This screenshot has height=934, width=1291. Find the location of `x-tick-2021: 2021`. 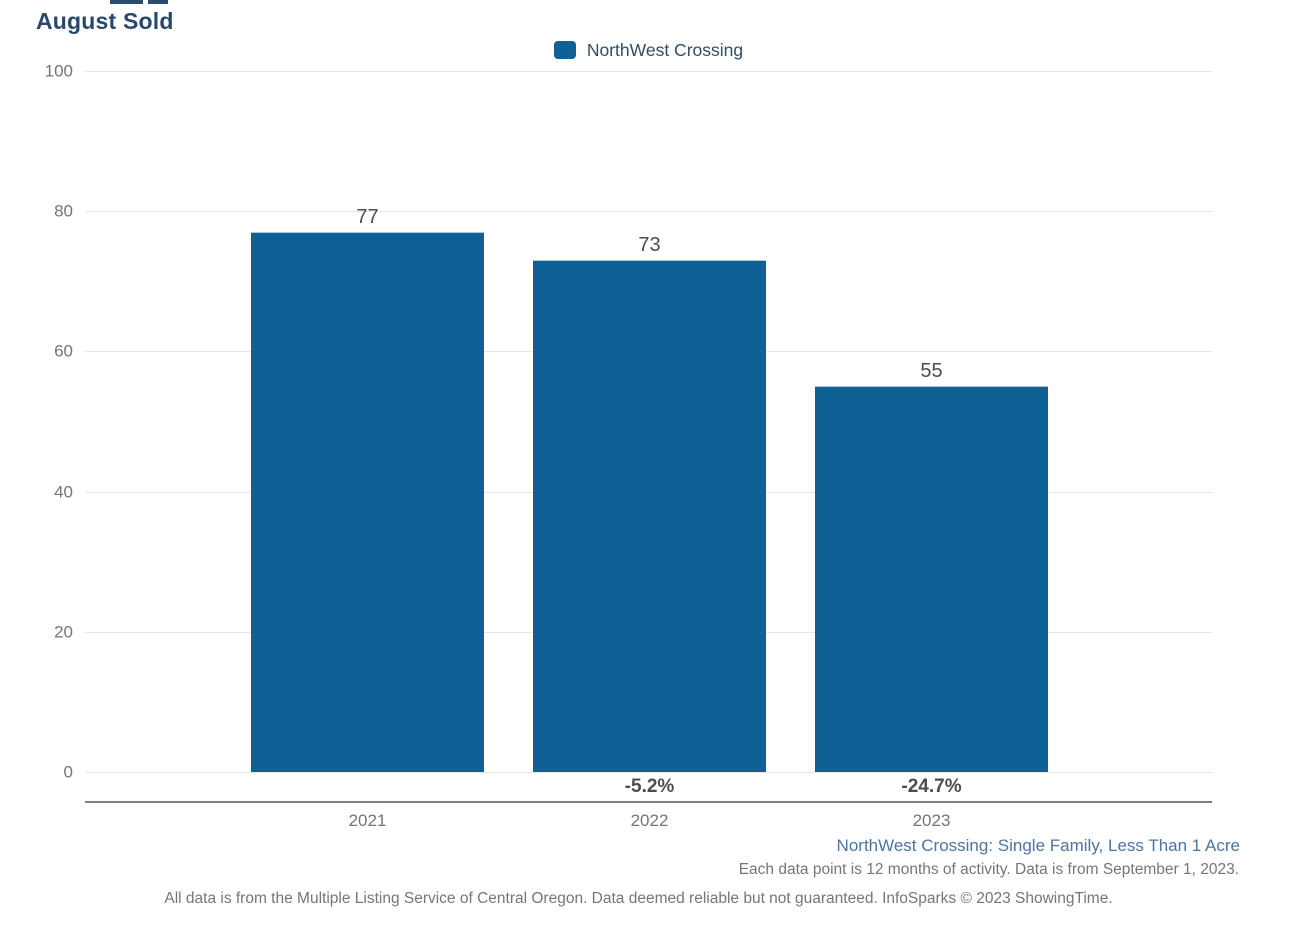

x-tick-2021: 2021 is located at coordinates (367, 820).